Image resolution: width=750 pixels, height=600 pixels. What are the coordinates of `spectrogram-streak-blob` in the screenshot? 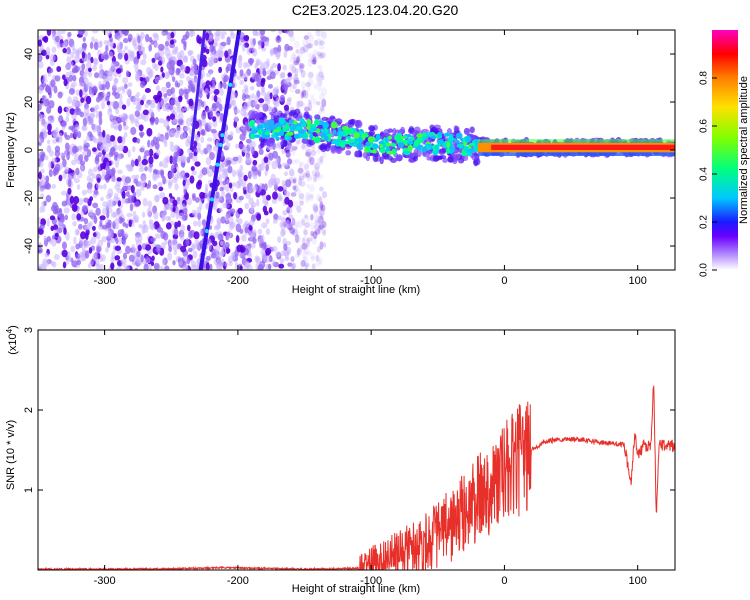 It's located at (206, 230).